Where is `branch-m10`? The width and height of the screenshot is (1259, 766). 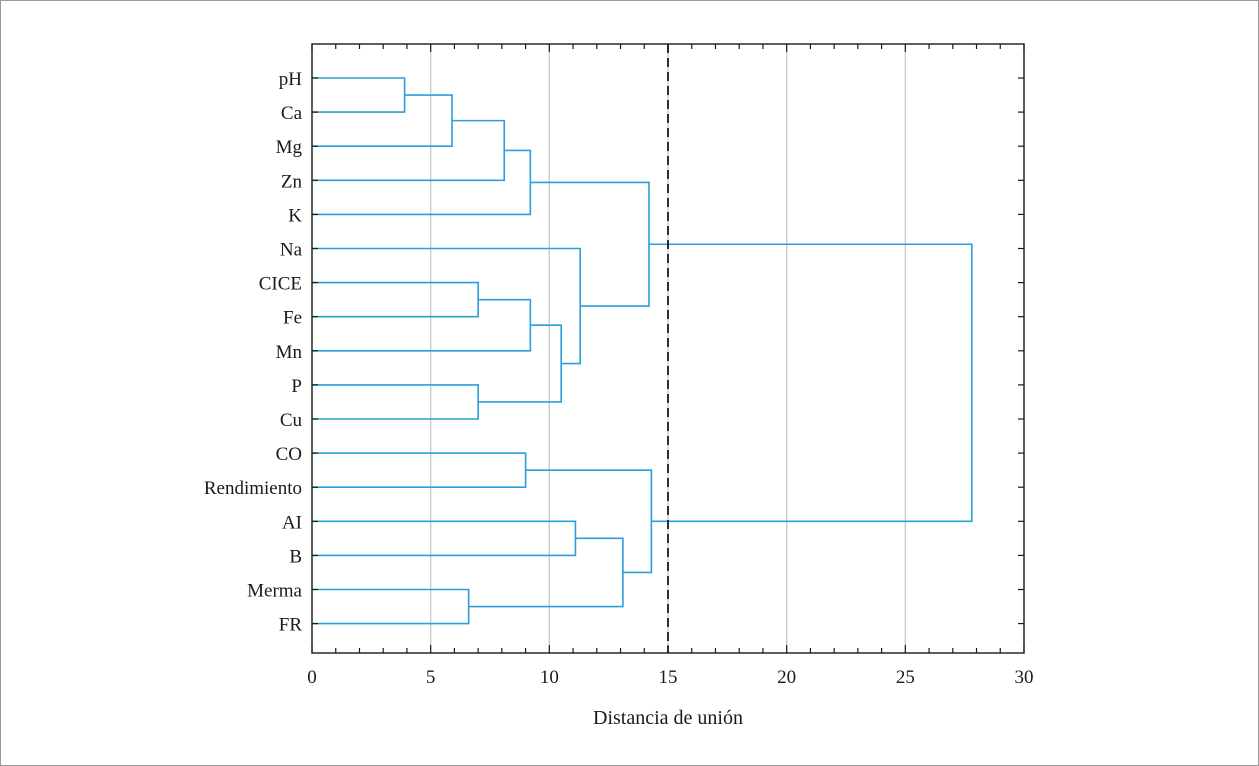 branch-m10 is located at coordinates (590, 244).